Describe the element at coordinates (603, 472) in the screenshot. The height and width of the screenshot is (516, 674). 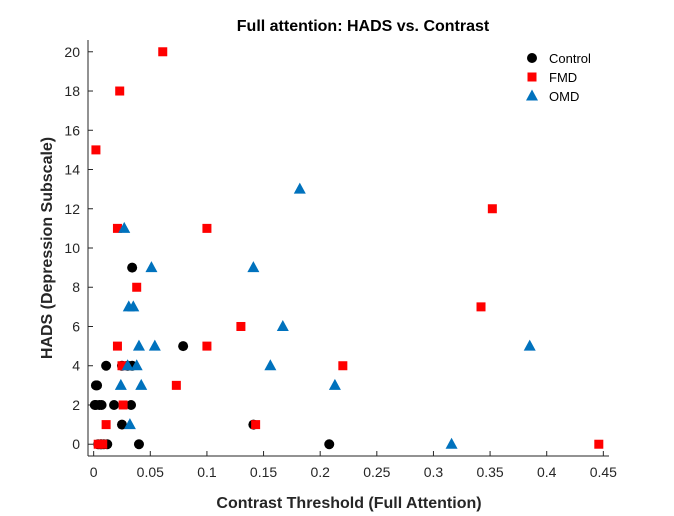
I see `x-tick-label: 0.45` at that location.